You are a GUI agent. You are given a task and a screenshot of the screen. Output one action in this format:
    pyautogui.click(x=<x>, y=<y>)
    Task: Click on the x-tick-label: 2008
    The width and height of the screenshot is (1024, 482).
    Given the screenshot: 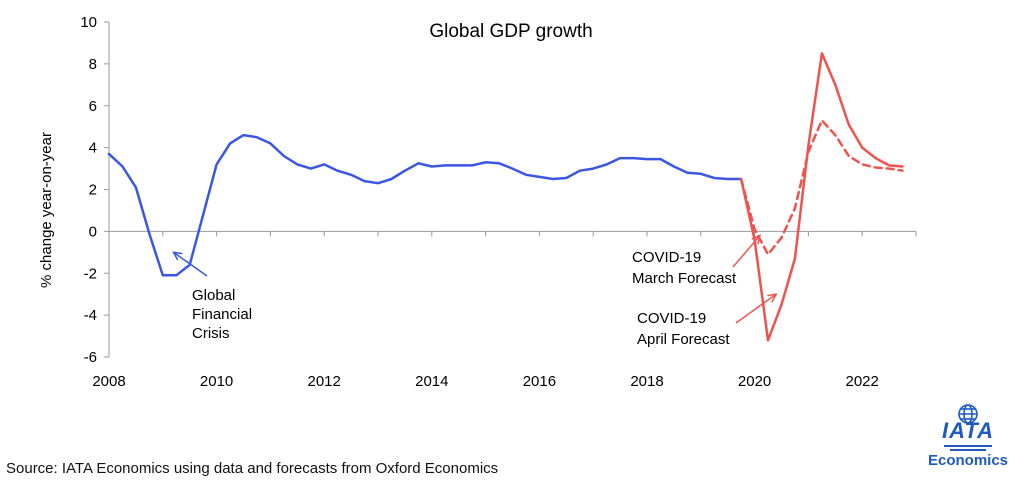 What is the action you would take?
    pyautogui.click(x=108, y=381)
    